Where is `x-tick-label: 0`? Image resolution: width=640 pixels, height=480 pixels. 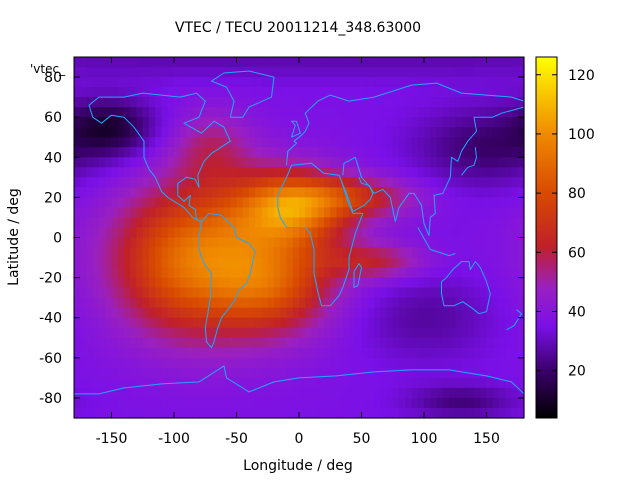 x-tick-label: 0 is located at coordinates (299, 439).